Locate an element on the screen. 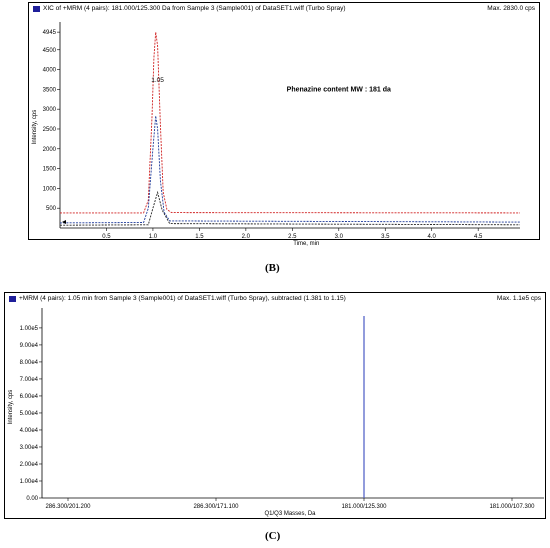  chromatogram-x-tick-label: 4.5 is located at coordinates (478, 237).